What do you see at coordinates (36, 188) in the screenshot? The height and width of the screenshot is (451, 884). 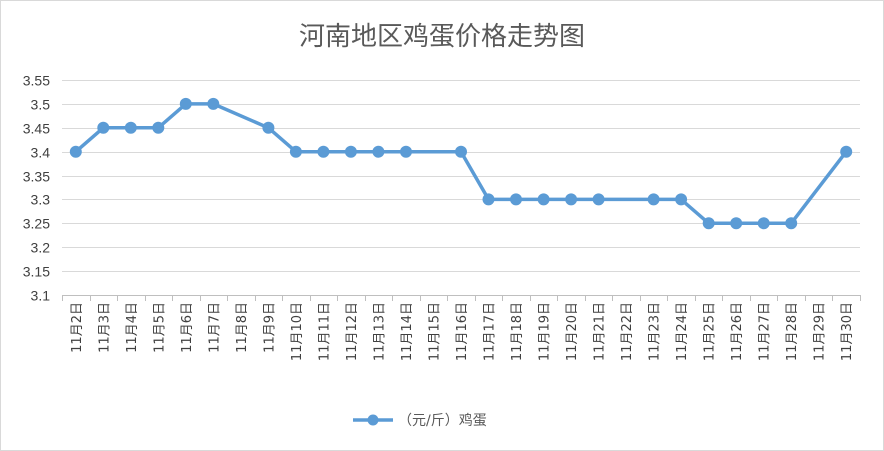 I see `y-axis: 3.1 3.15 3.2 3.25 3.3 3.35 3.4 3.45 3.5 3.55` at bounding box center [36, 188].